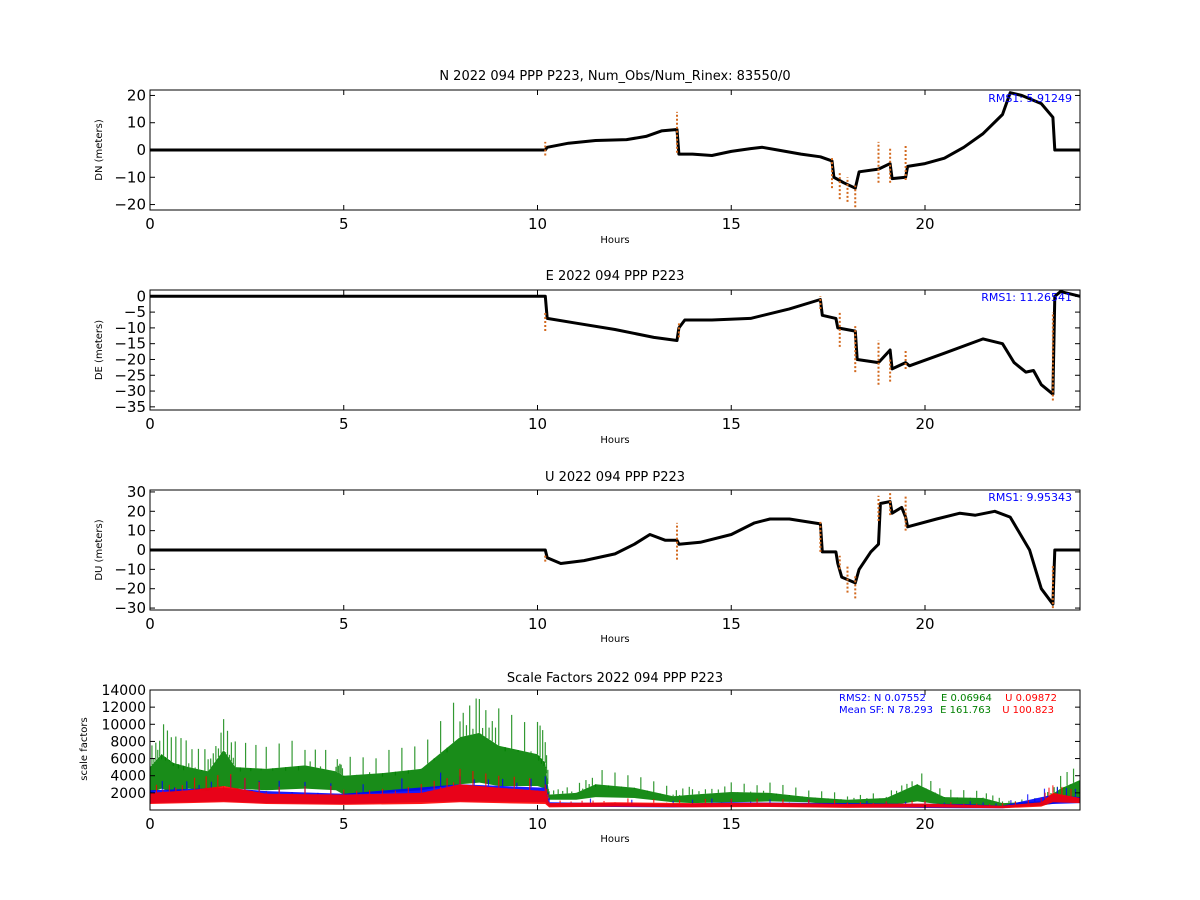 This screenshot has width=1200, height=900. Describe the element at coordinates (965, 710) in the screenshot. I see `mean-sf-e: E 161.763` at that location.